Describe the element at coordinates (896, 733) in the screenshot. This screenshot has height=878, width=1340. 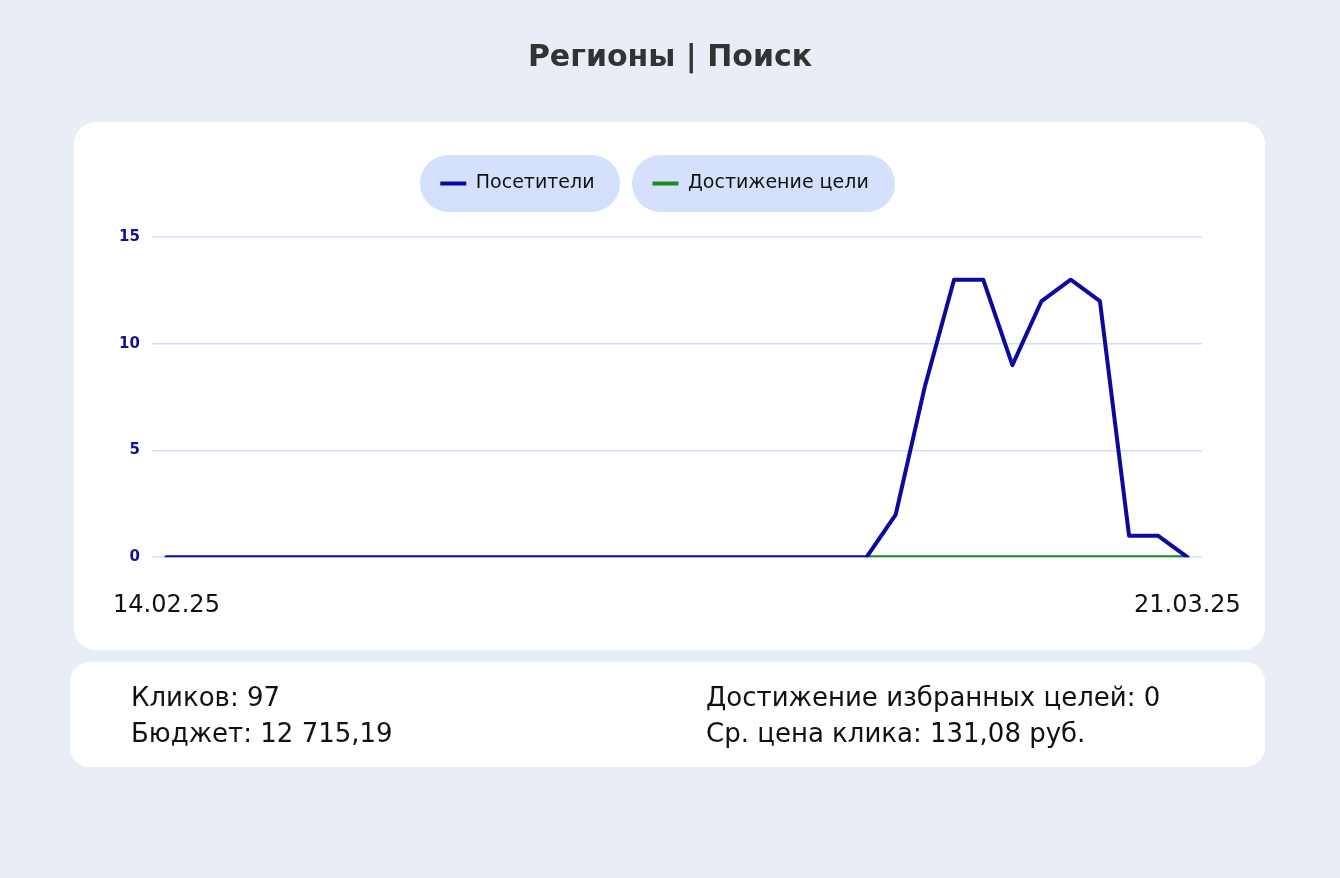
I see `text: Ср. цена клика: 131,08 руб.` at that location.